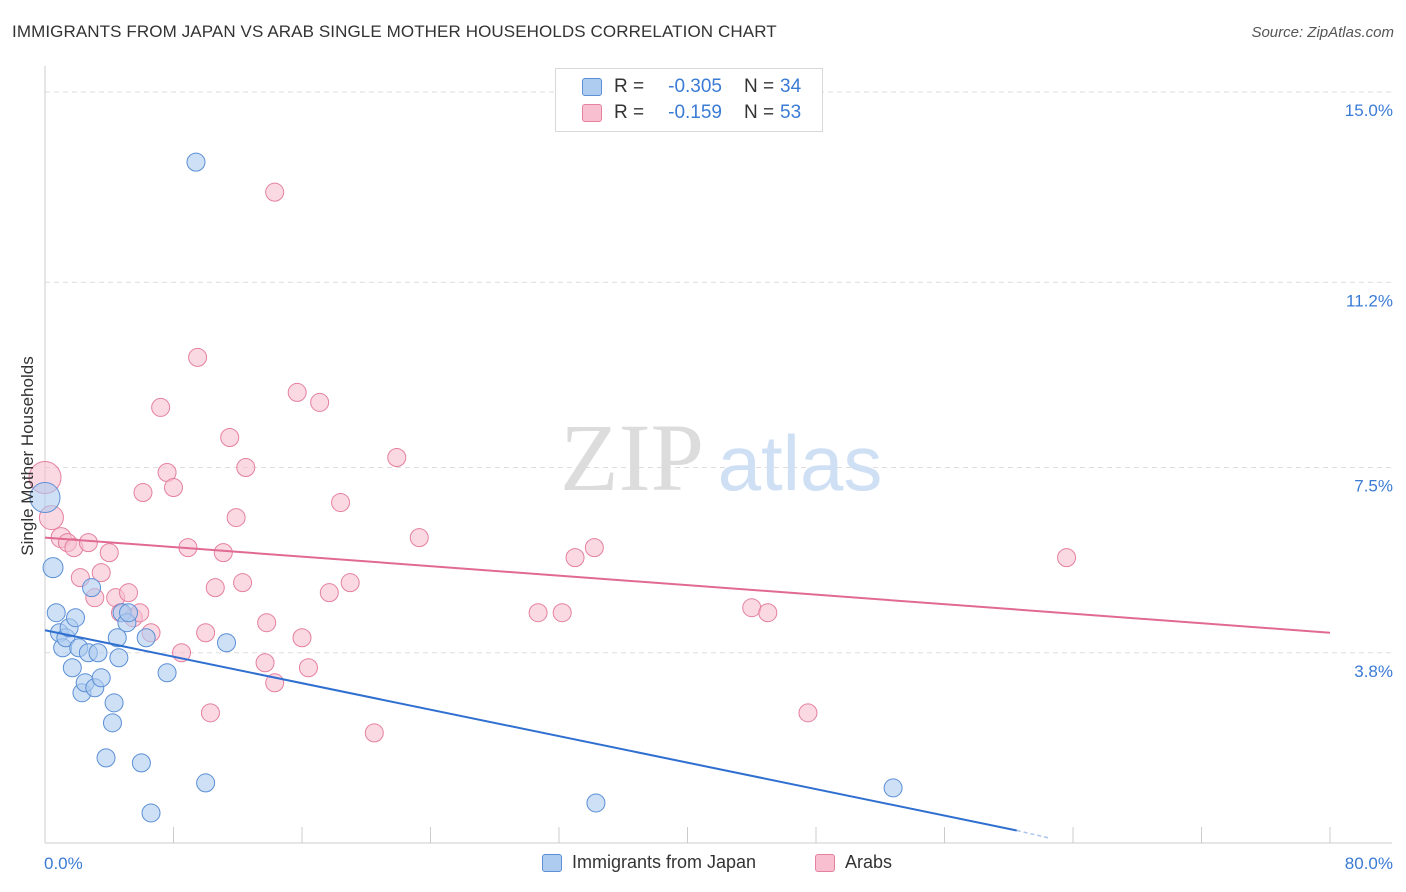  I want to click on correlation-legend: R = -0.305 N = 34 R = -0.159 N = 53, so click(689, 100).